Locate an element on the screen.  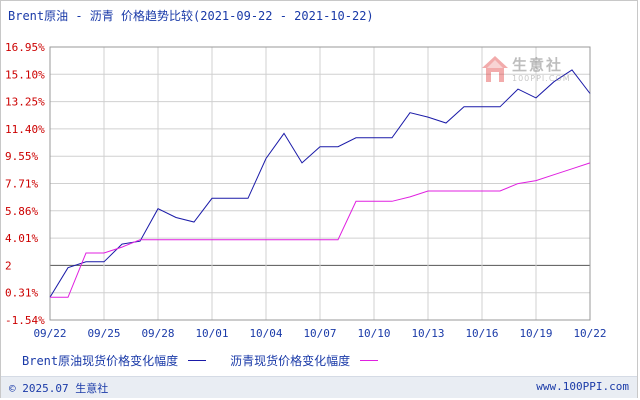
x-tick-label: 10/22 is located at coordinates (589, 333).